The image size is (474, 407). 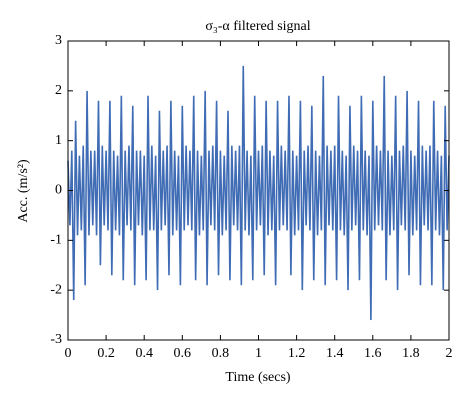 I want to click on y-tick-label: 0, so click(x=58, y=190).